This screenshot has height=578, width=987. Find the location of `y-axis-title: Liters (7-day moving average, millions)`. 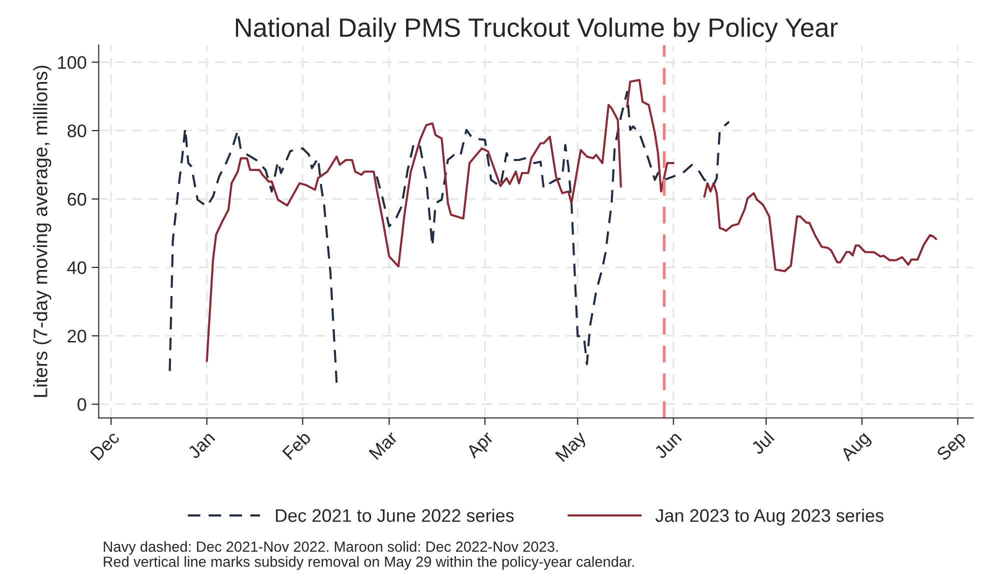

y-axis-title: Liters (7-day moving average, millions) is located at coordinates (42, 231).